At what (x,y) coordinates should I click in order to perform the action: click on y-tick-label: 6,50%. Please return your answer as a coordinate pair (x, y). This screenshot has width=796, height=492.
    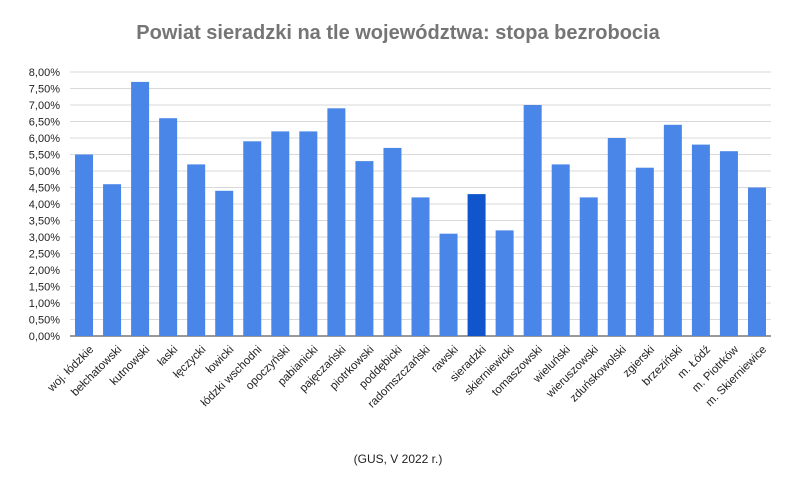
    Looking at the image, I should click on (44, 123).